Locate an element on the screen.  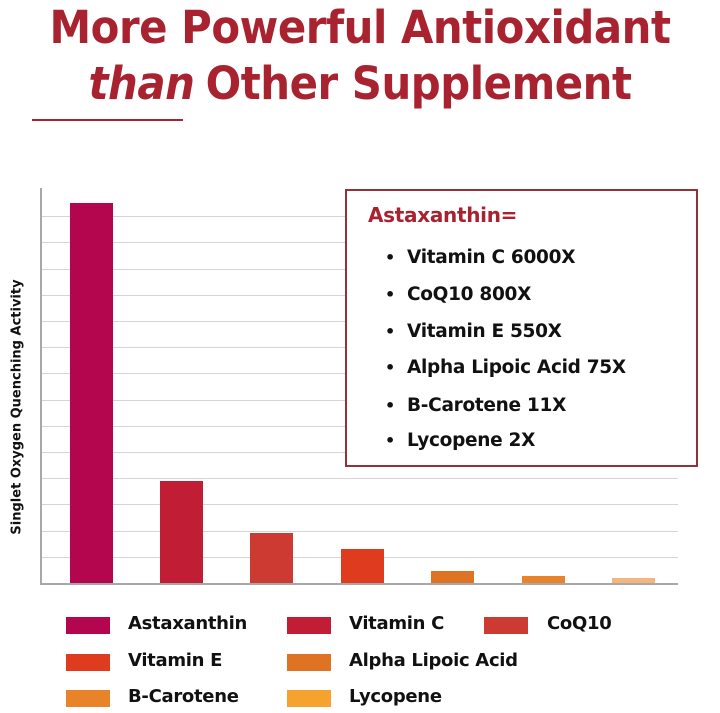
callout-item: • Vitamin C 6000X is located at coordinates (480, 257).